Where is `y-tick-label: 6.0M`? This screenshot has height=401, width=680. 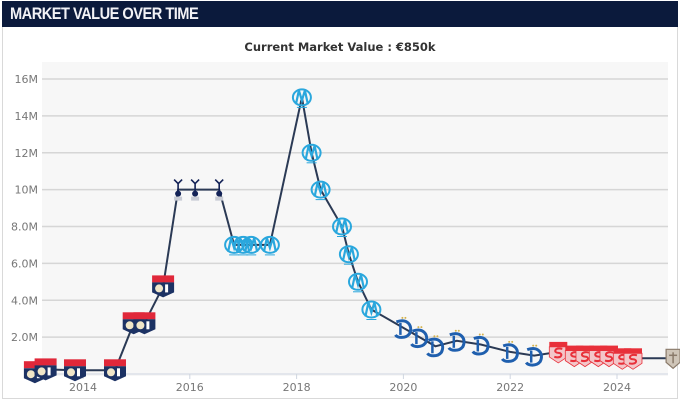 y-tick-label: 6.0M is located at coordinates (24, 263).